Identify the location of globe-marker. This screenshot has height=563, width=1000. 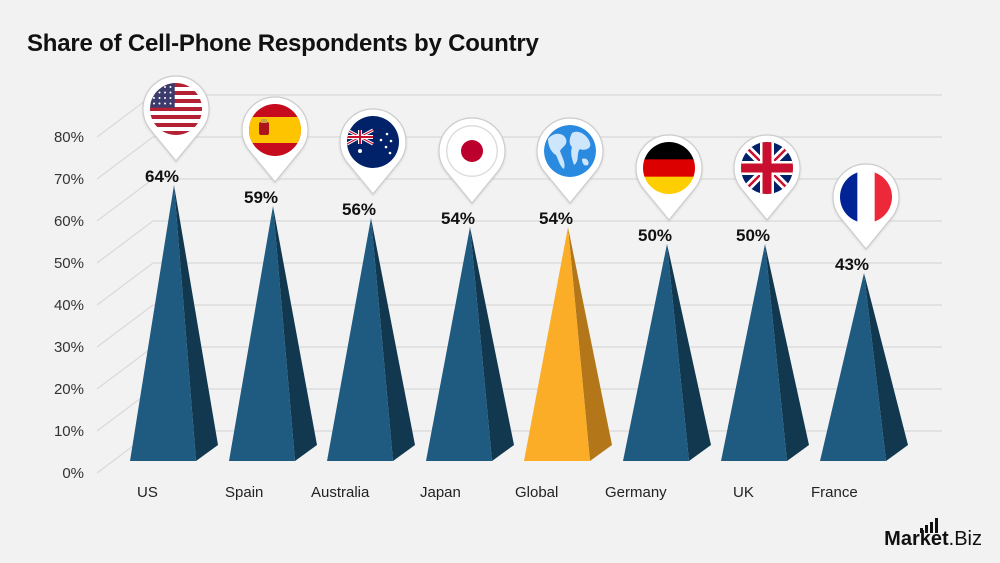
(570, 160).